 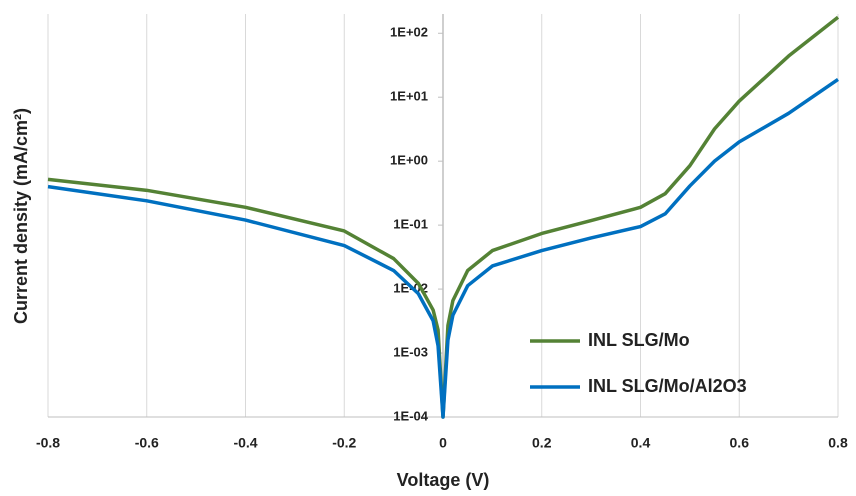 What do you see at coordinates (410, 351) in the screenshot?
I see `y-tick-label: 1E-03` at bounding box center [410, 351].